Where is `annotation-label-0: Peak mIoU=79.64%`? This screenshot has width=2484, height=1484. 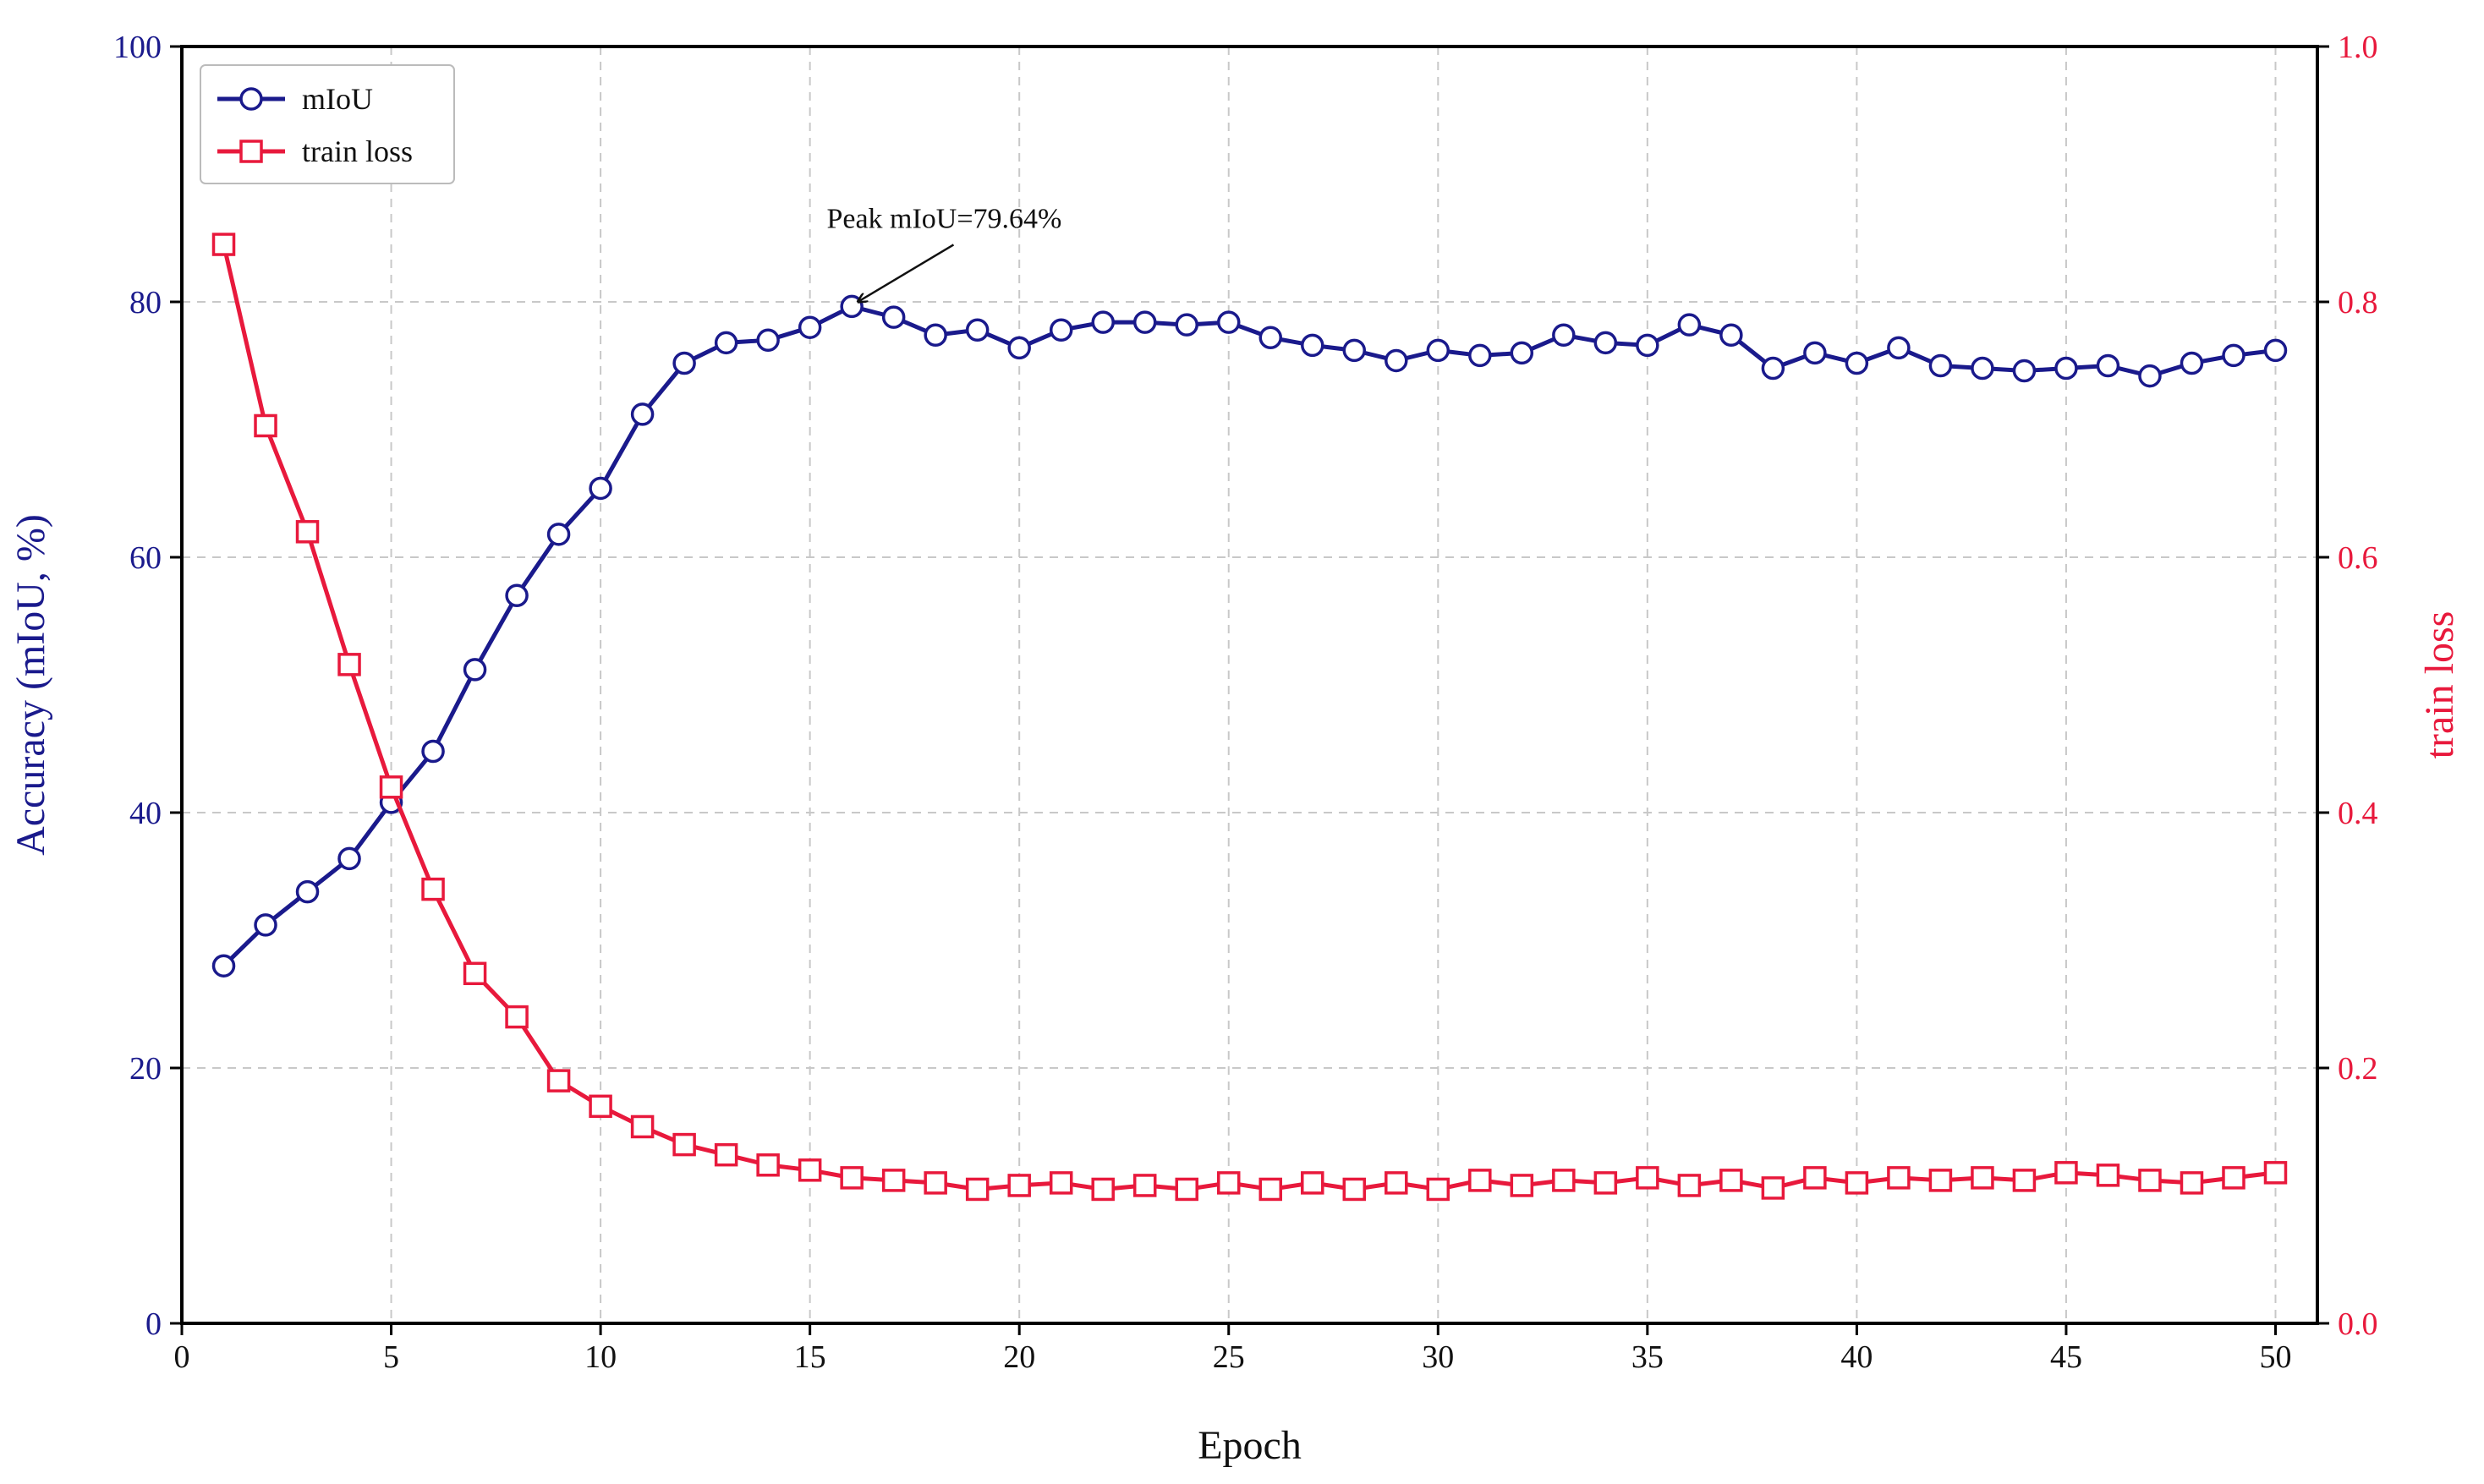 annotation-label-0: Peak mIoU=79.64% is located at coordinates (943, 218).